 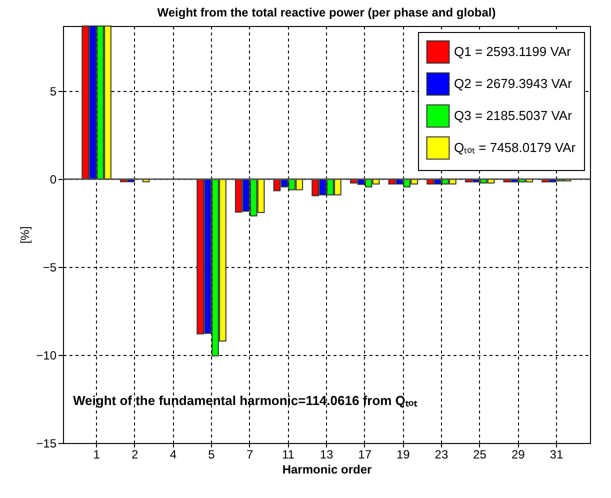 I want to click on y-tick-label: −5, so click(x=49, y=267).